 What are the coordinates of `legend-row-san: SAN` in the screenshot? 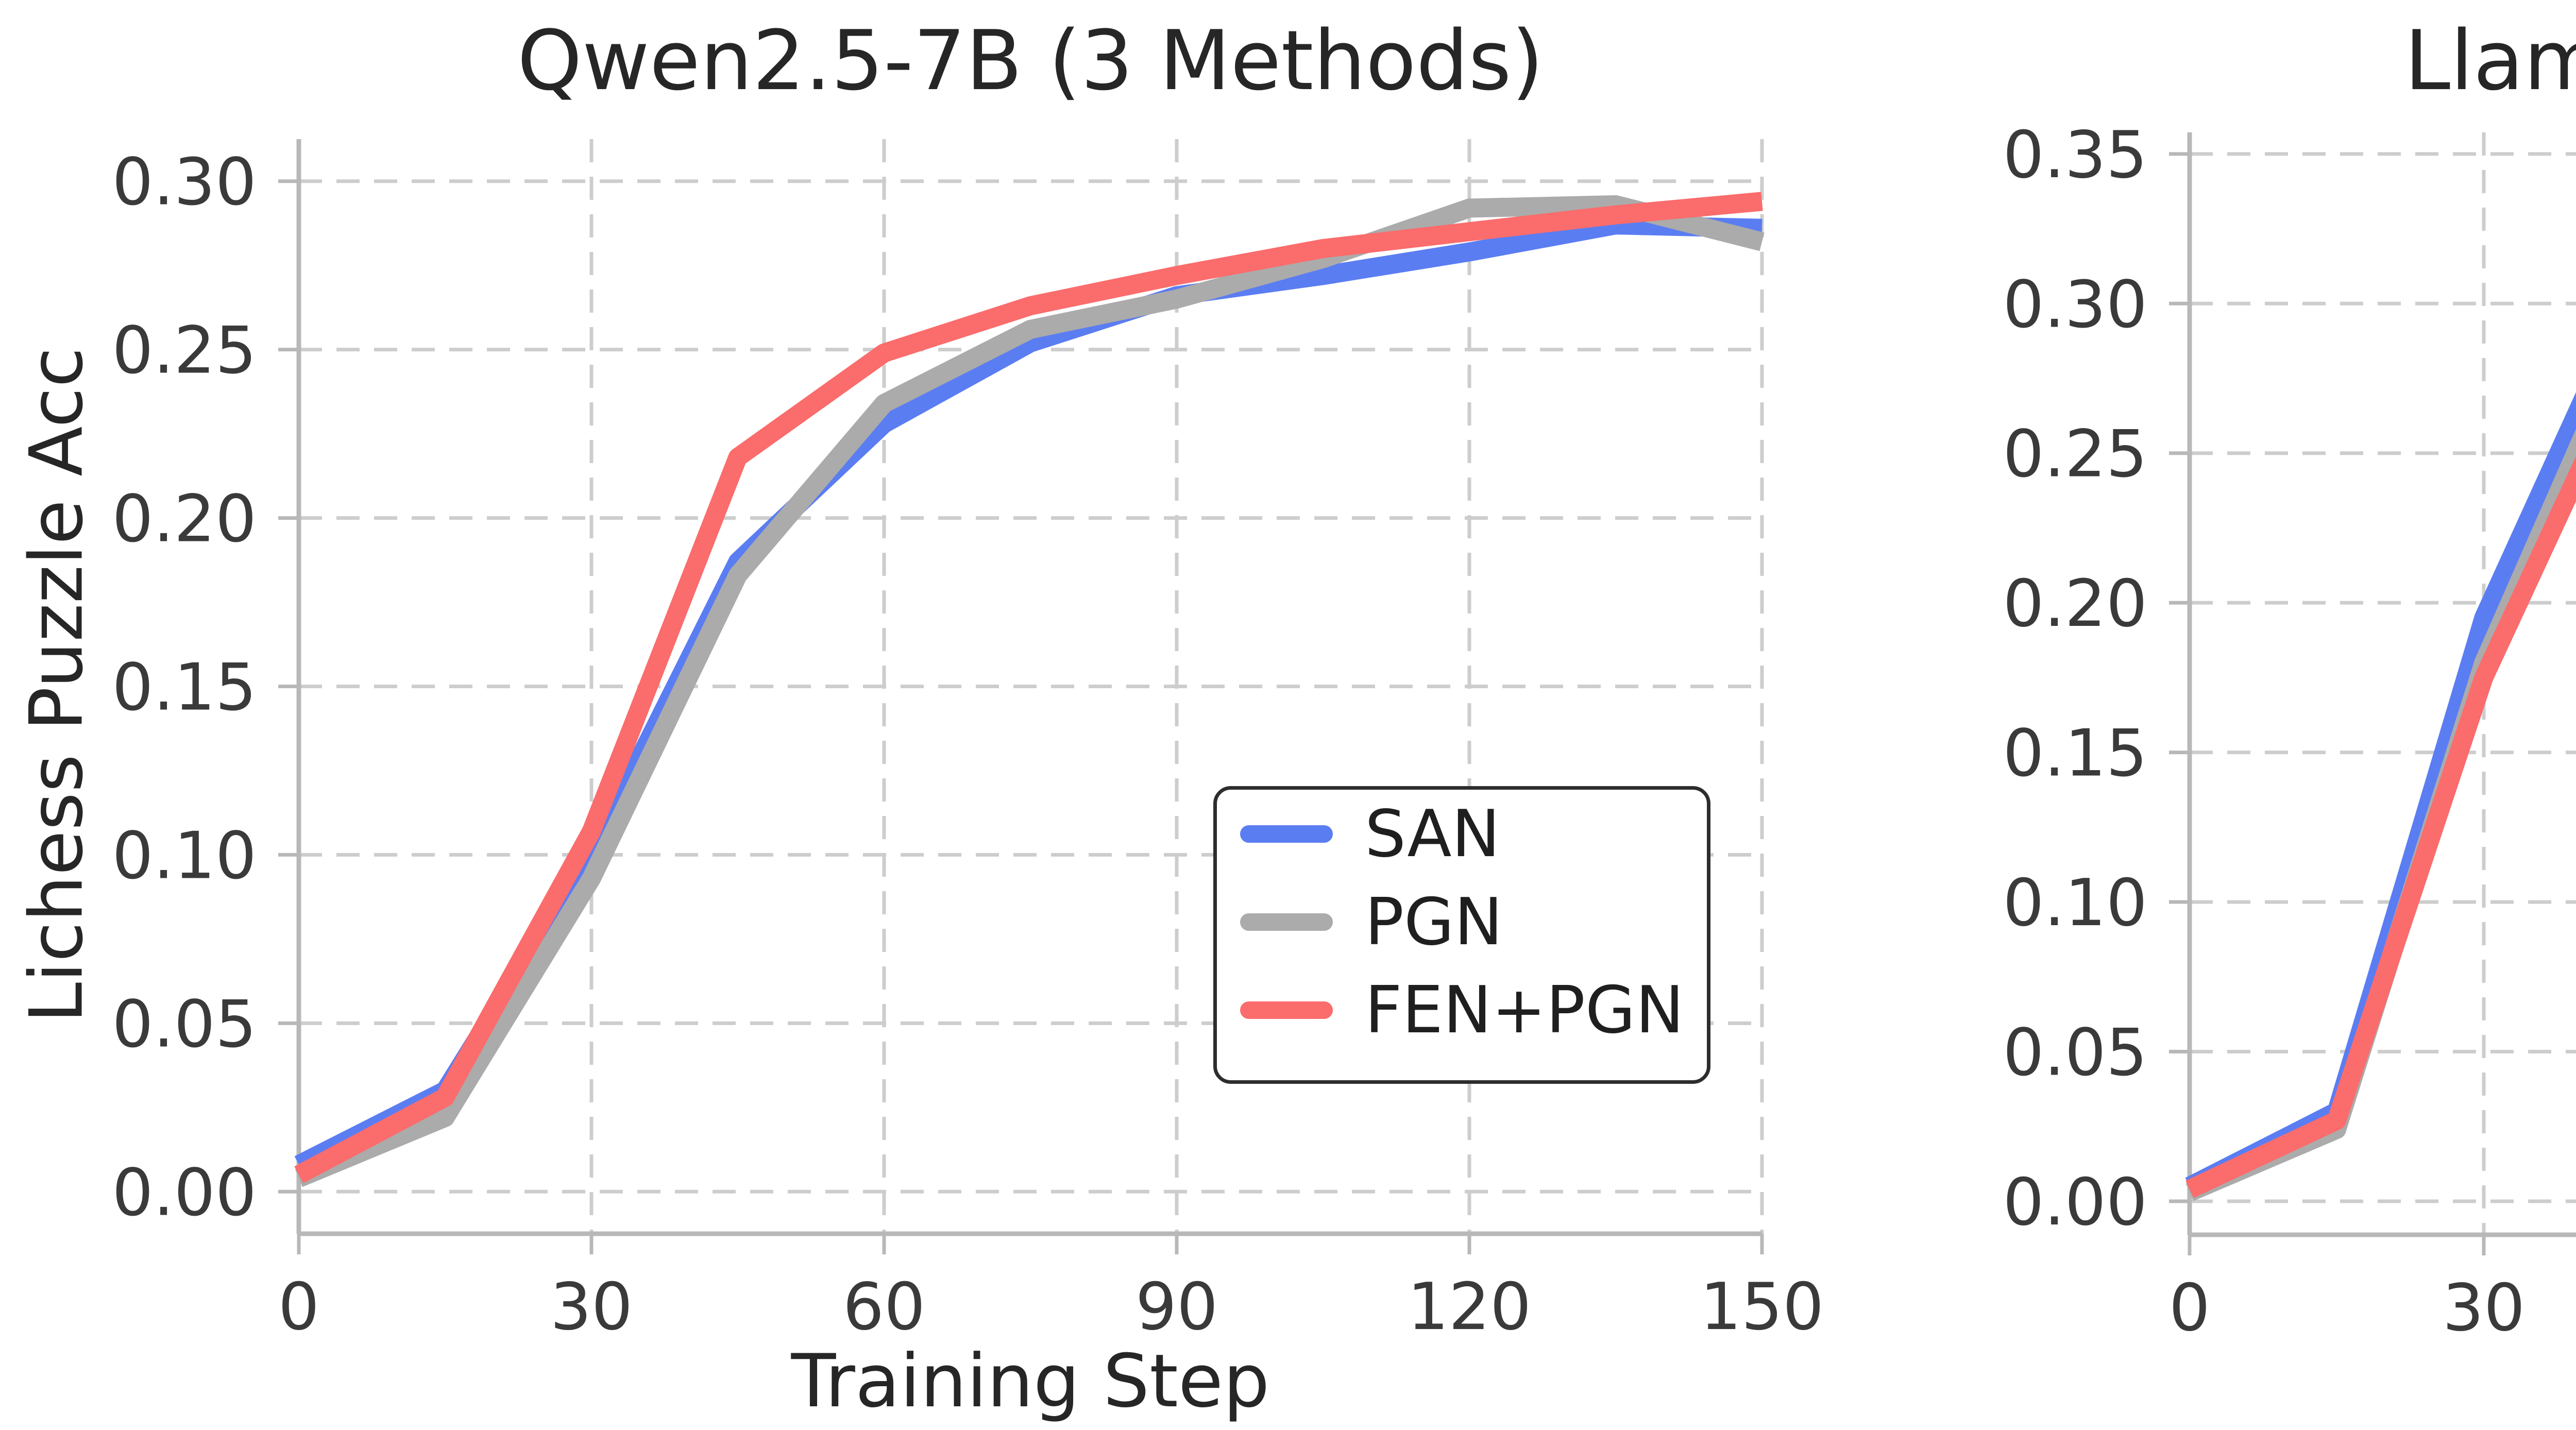 It's located at (1462, 834).